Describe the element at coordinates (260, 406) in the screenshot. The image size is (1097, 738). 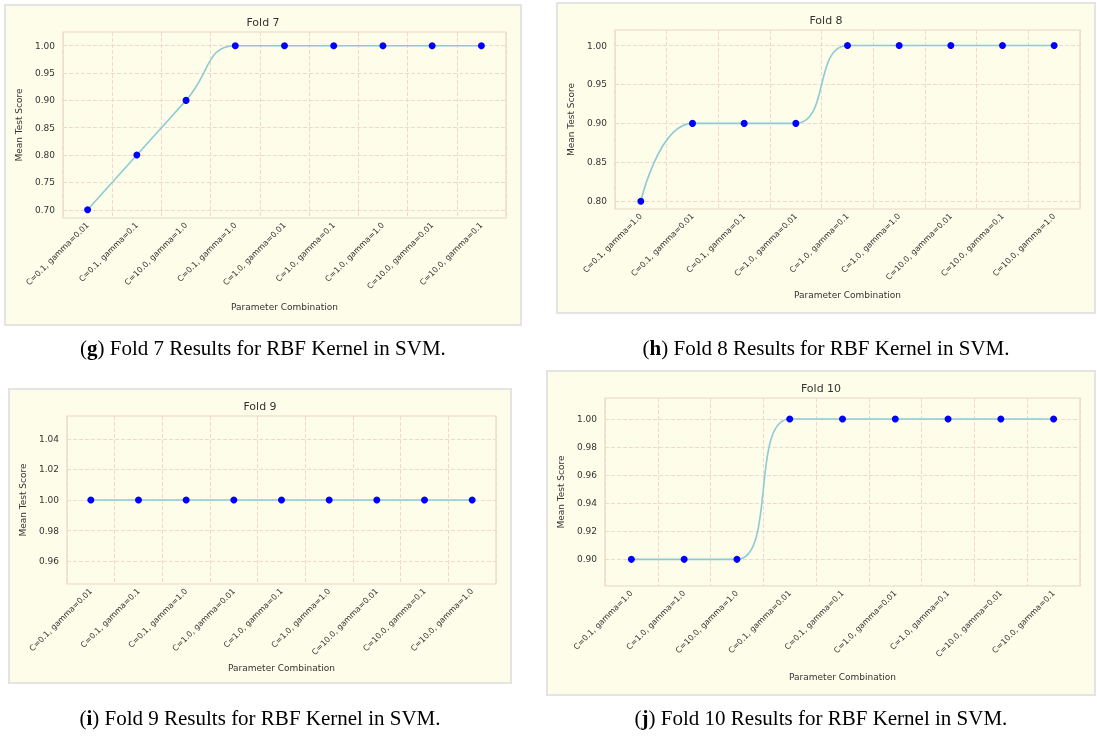
I see `chart-title: Fold 9` at that location.